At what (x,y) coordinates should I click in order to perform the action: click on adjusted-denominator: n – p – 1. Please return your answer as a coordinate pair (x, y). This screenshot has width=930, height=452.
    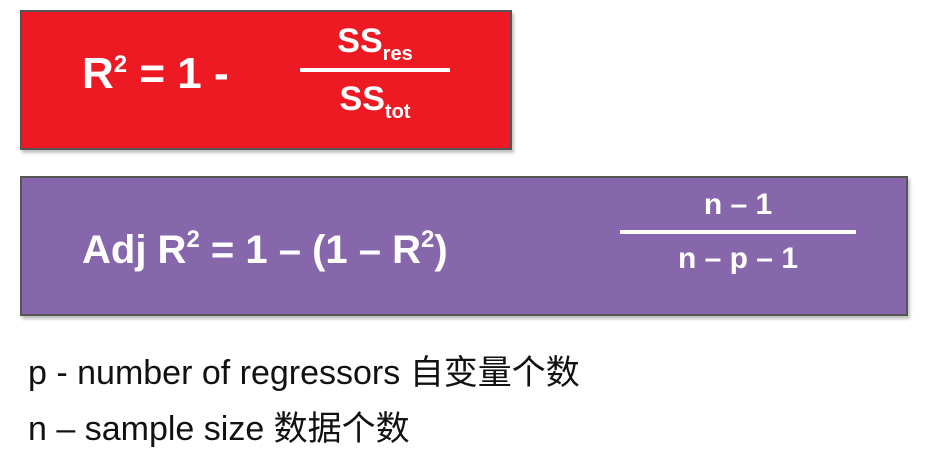
    Looking at the image, I should click on (738, 258).